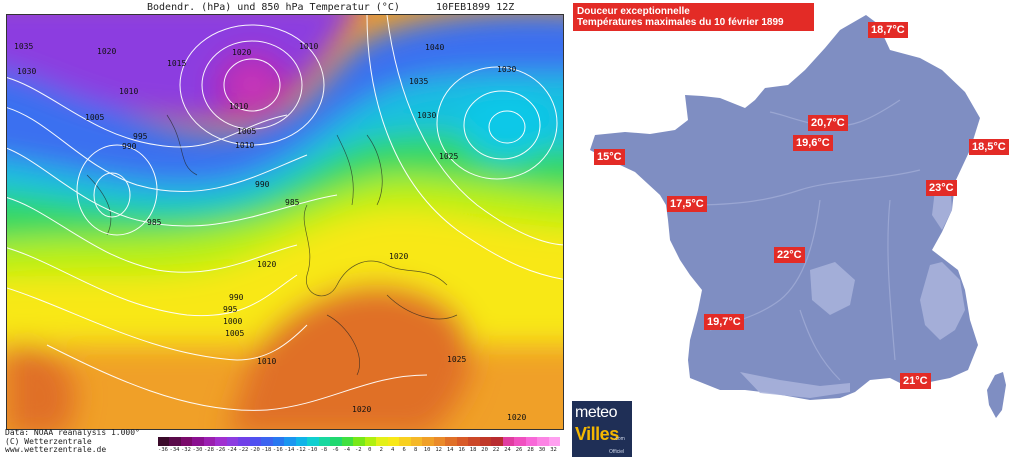  Describe the element at coordinates (530, 450) in the screenshot. I see `colorbar-tick-label: 28` at that location.